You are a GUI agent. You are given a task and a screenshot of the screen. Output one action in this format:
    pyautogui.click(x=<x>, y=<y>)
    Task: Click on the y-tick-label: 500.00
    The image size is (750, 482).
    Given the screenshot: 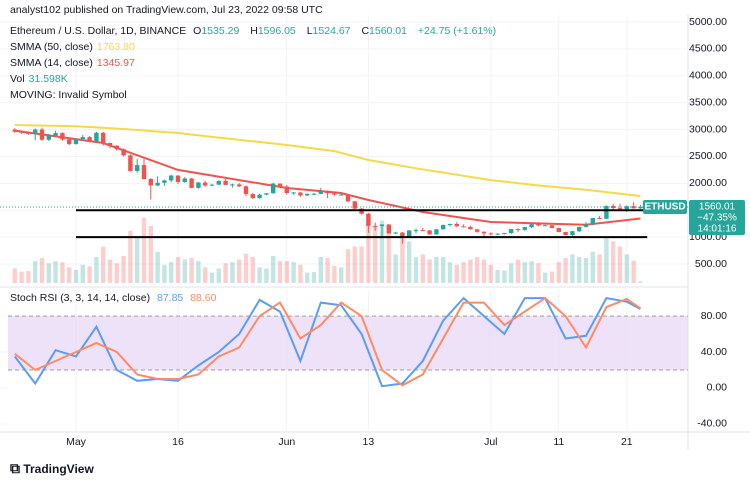 What is the action you would take?
    pyautogui.click(x=711, y=264)
    